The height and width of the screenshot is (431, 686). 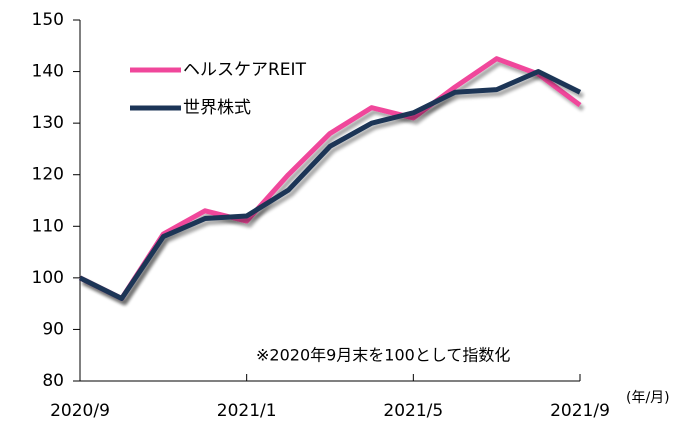 What do you see at coordinates (80, 411) in the screenshot?
I see `x-tick-label: 2020/9` at bounding box center [80, 411].